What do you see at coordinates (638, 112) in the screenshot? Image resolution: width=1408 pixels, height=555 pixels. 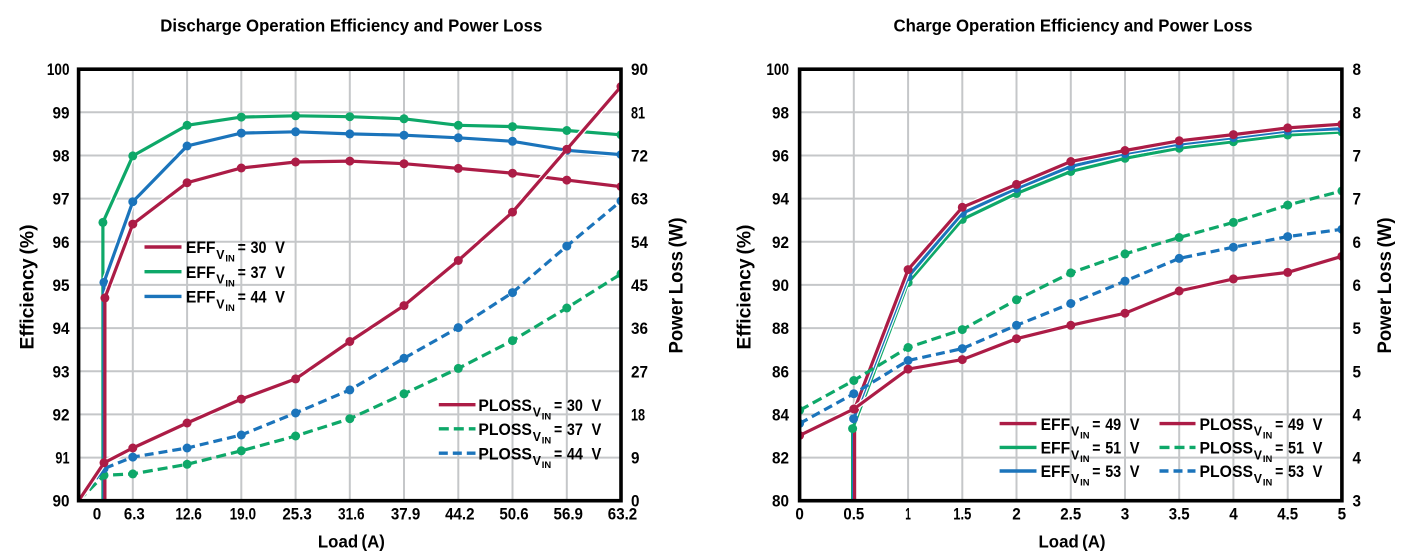 I see `svg-text: 81` at bounding box center [638, 112].